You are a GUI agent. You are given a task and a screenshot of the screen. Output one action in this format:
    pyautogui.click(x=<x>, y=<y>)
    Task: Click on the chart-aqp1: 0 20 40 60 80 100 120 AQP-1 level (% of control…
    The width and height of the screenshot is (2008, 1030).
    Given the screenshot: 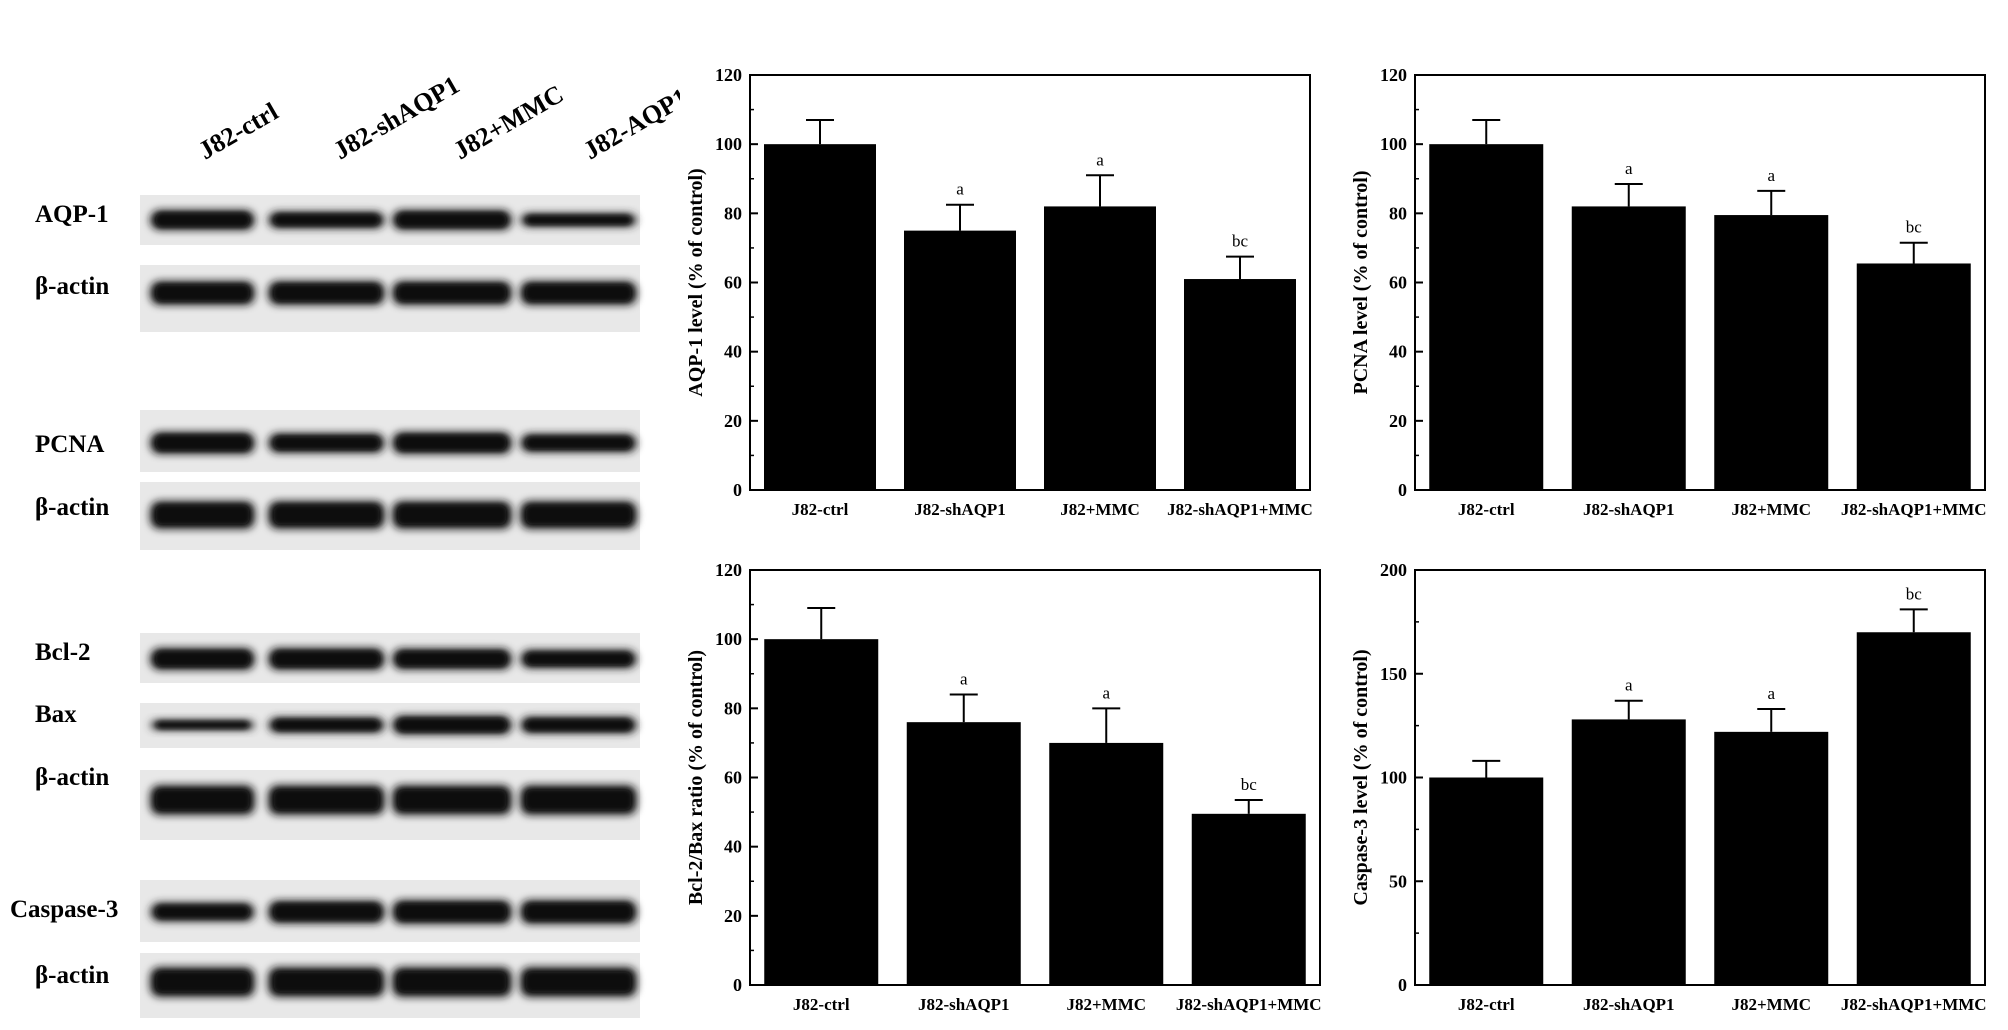 What is the action you would take?
    pyautogui.click(x=999, y=292)
    